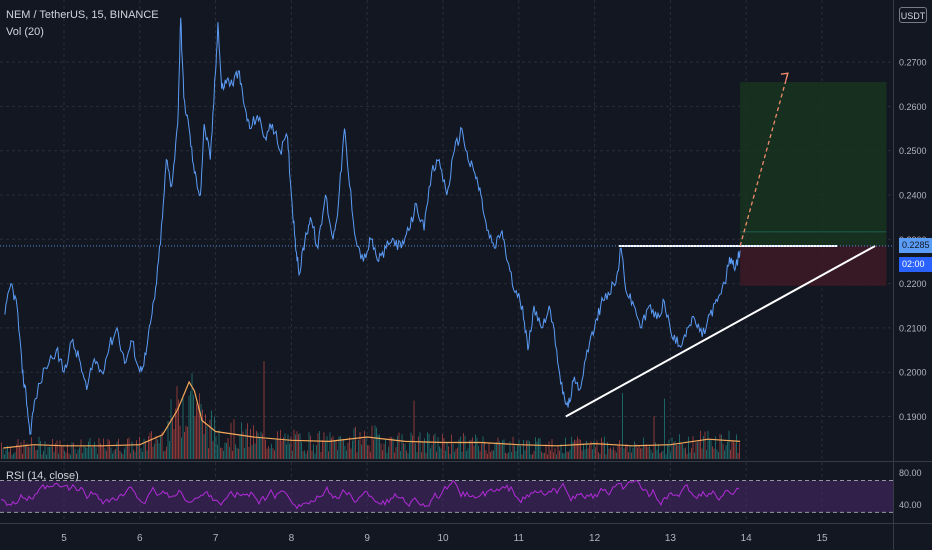  Describe the element at coordinates (913, 417) in the screenshot. I see `price-tick-label: 0.1900` at that location.